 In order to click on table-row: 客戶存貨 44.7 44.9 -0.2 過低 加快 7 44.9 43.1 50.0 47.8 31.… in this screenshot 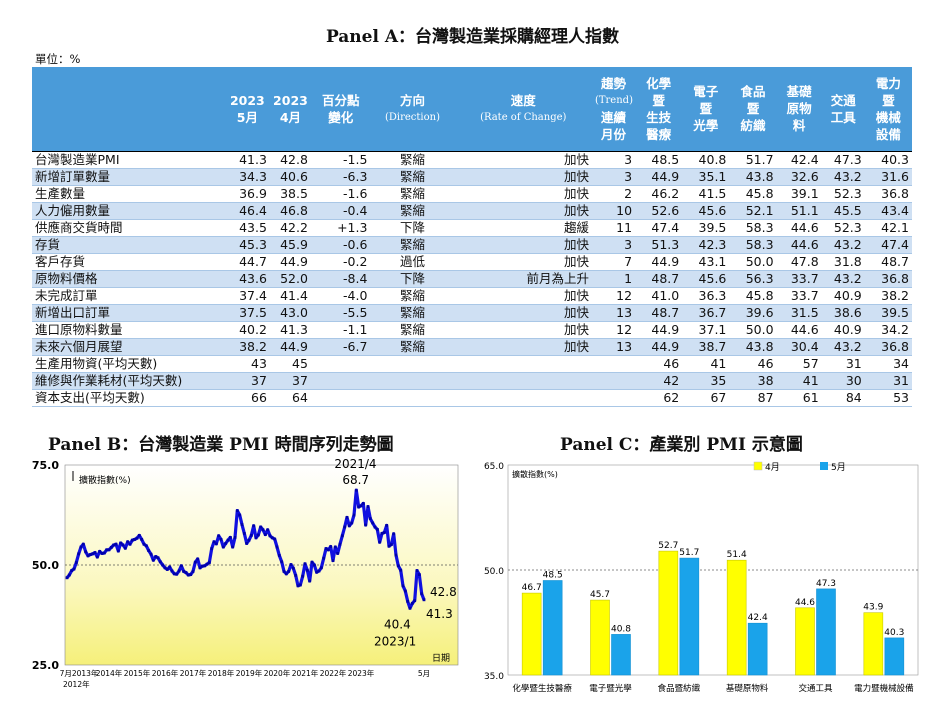, I will do `click(472, 262)`.